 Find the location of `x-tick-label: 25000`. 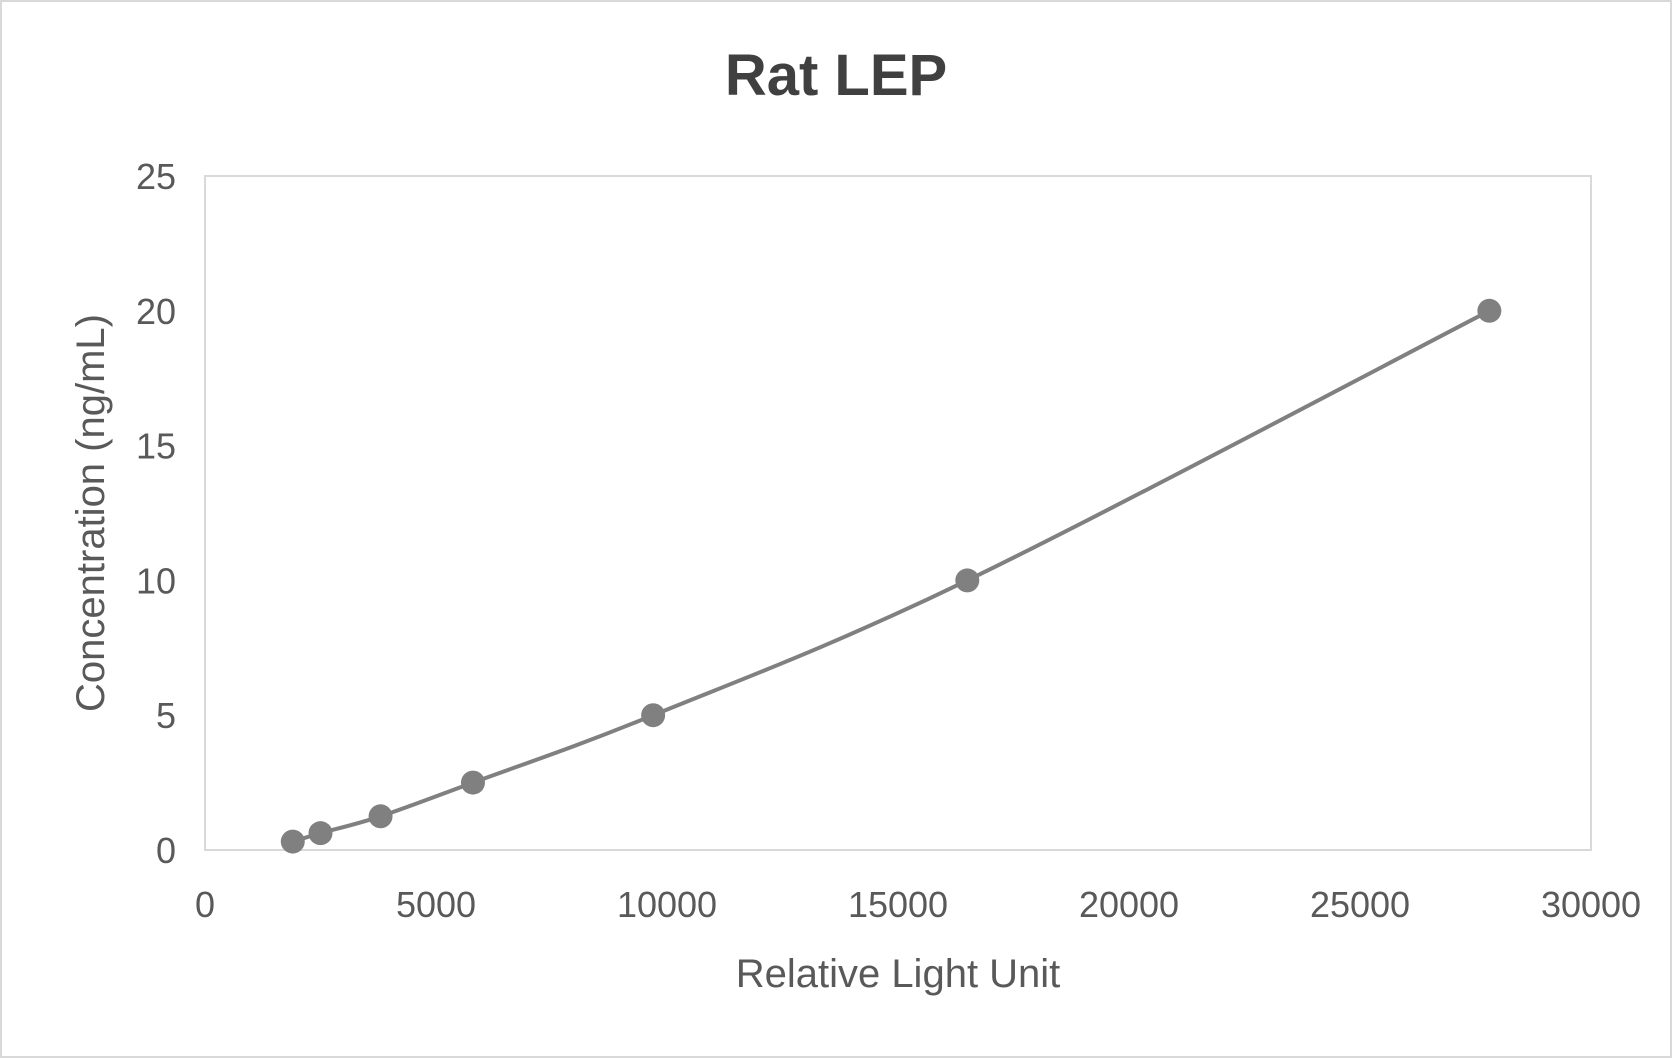

x-tick-label: 25000 is located at coordinates (1360, 904).